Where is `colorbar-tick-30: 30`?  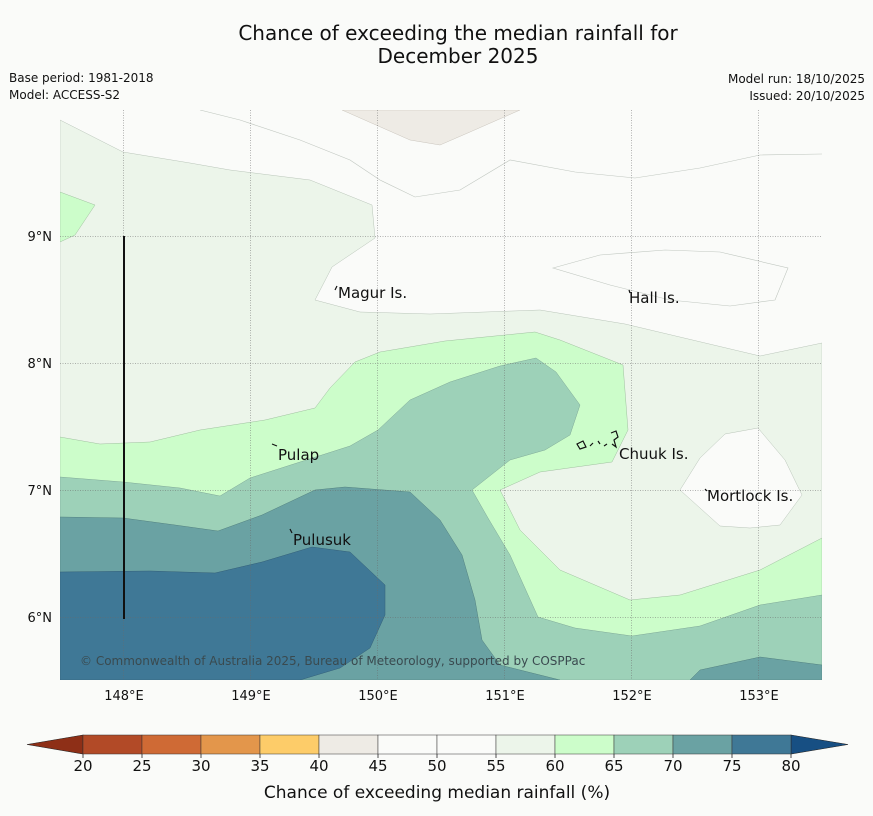
colorbar-tick-30: 30 is located at coordinates (200, 766).